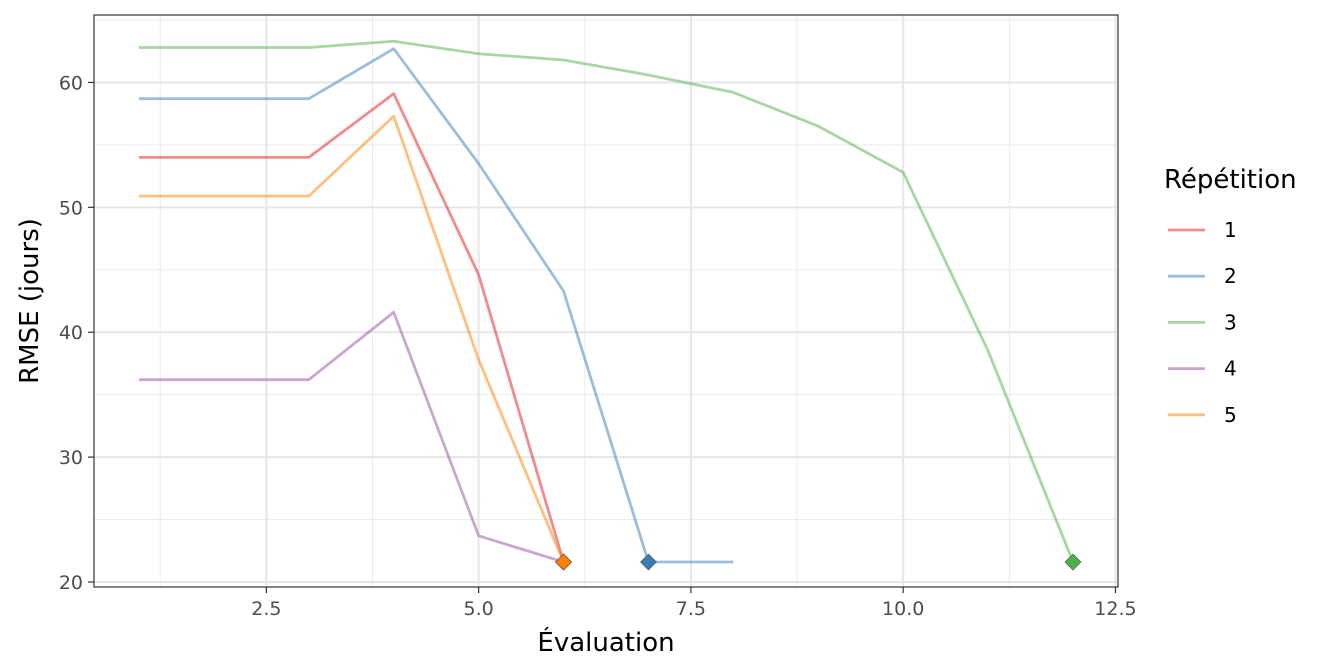  I want to click on legend-label-1: 1, so click(1230, 230).